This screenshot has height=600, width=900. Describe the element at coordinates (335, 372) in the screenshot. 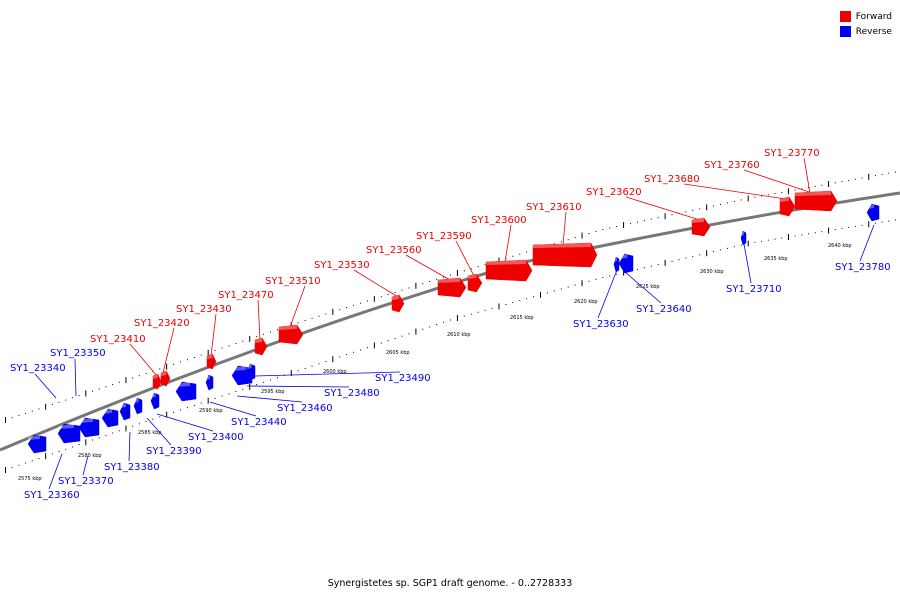

I see `axis-tick-label: 2600 kbp` at that location.